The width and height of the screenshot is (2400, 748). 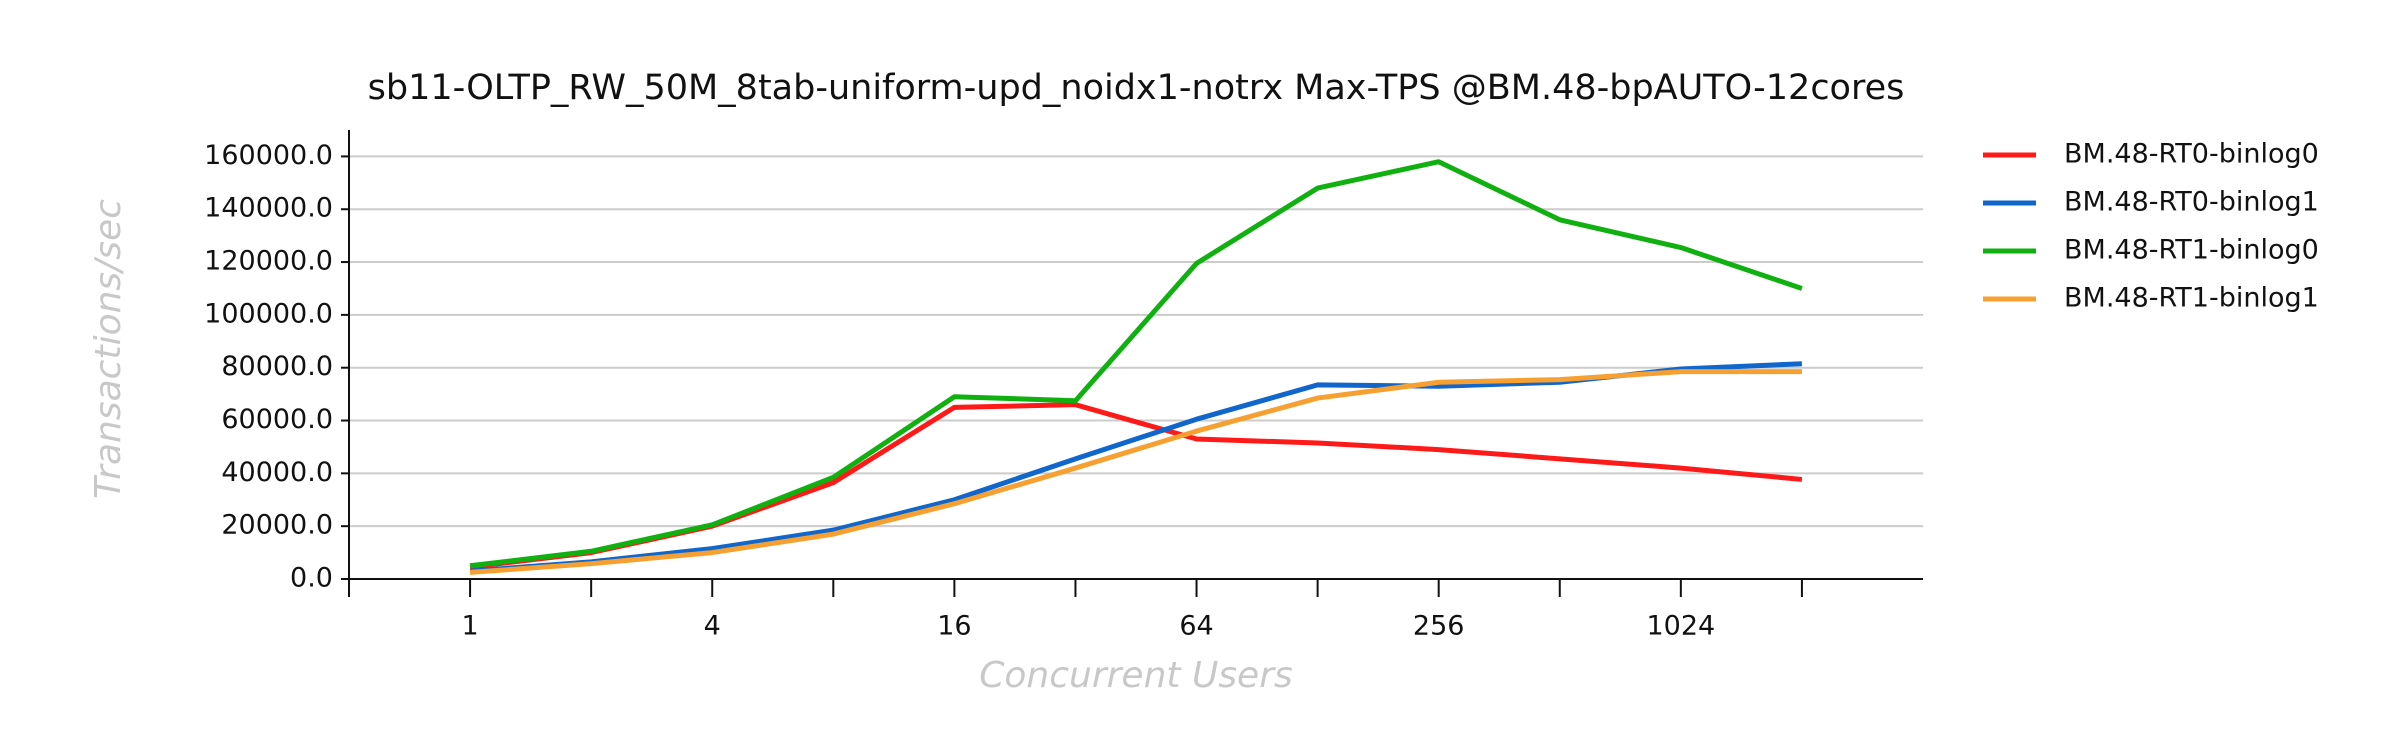 What do you see at coordinates (311, 578) in the screenshot?
I see `y-tick-label: 0.0` at bounding box center [311, 578].